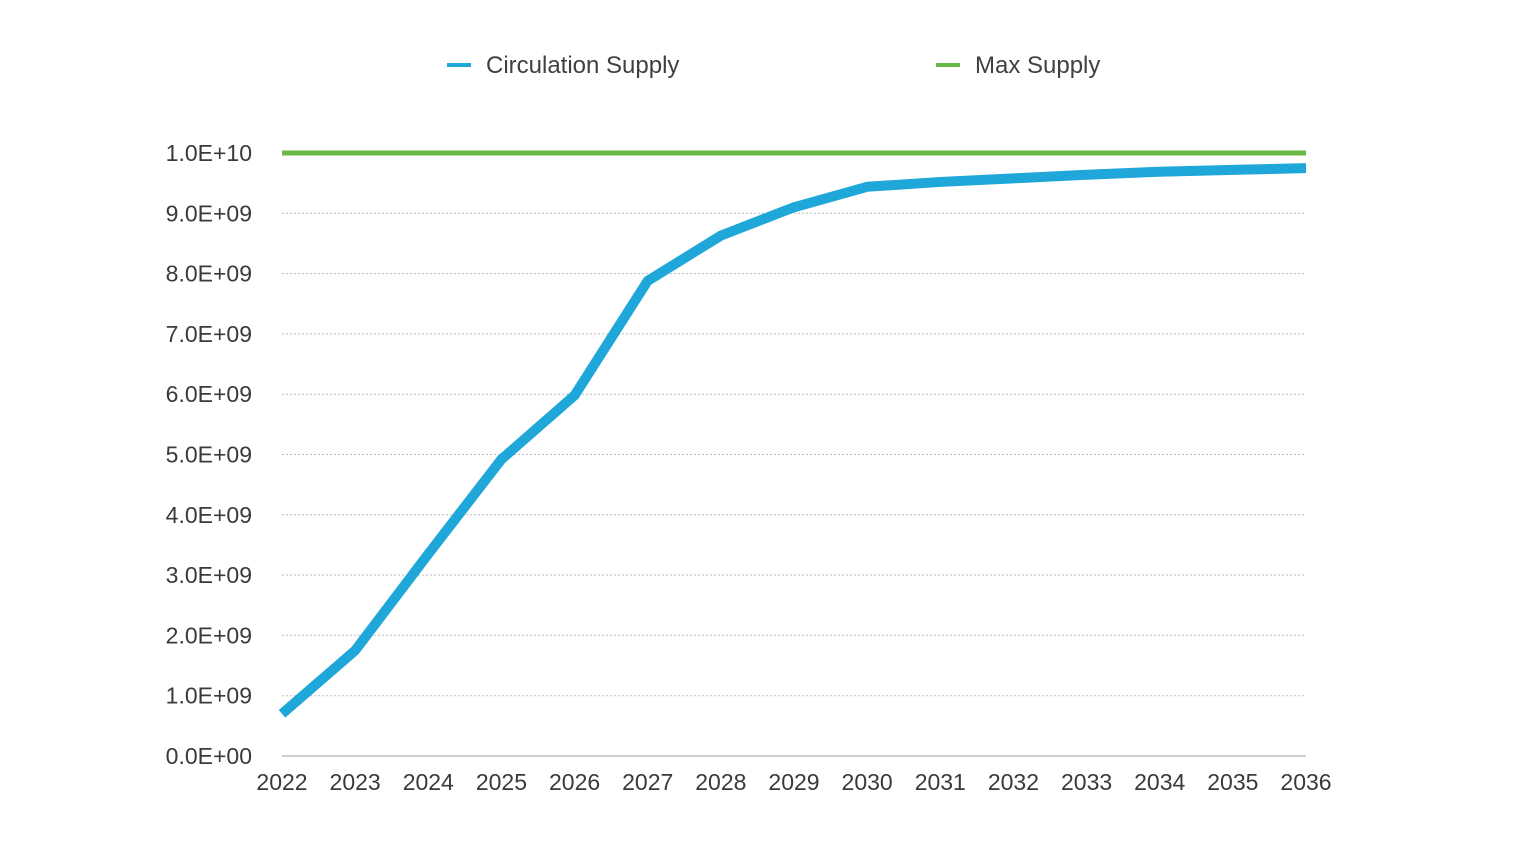 The image size is (1538, 852). I want to click on x-tick-label: 2029, so click(793, 782).